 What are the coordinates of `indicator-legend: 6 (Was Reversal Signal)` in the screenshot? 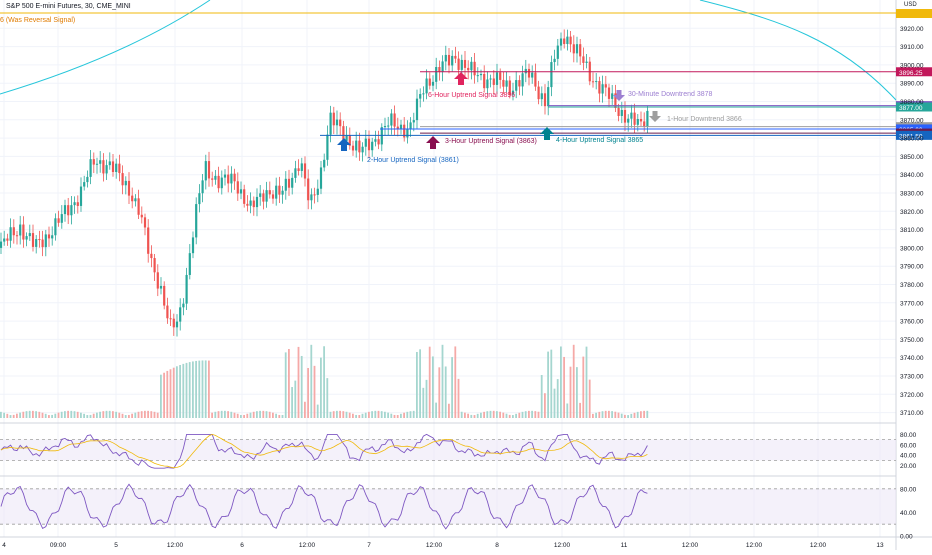 It's located at (38, 20).